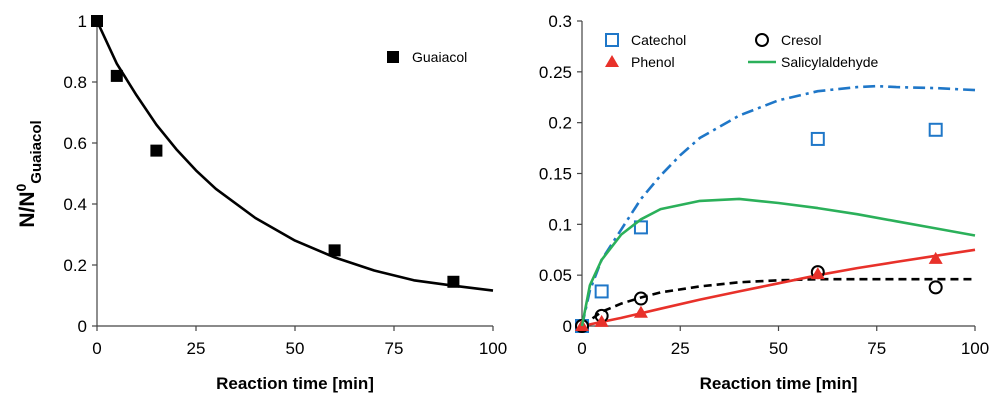 Image resolution: width=993 pixels, height=397 pixels. What do you see at coordinates (801, 40) in the screenshot?
I see `cresol-legend-label: Cresol` at bounding box center [801, 40].